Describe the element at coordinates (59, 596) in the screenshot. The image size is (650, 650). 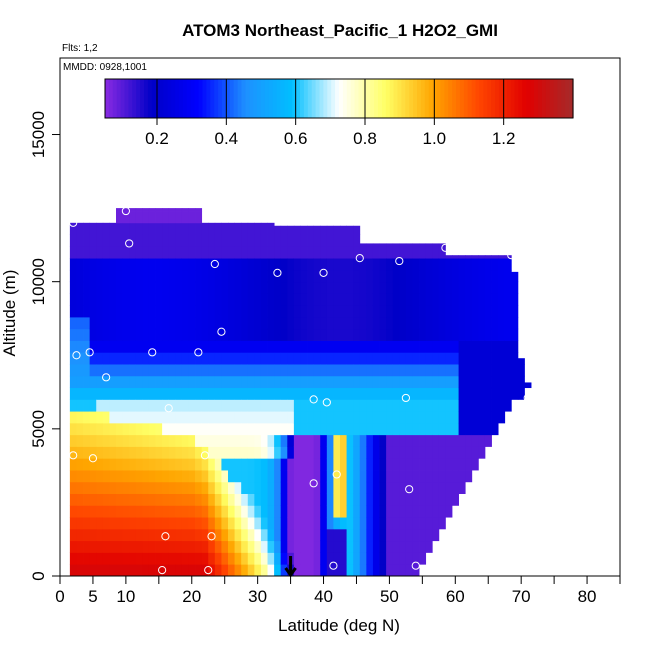
I see `x-tick-label: 0` at that location.